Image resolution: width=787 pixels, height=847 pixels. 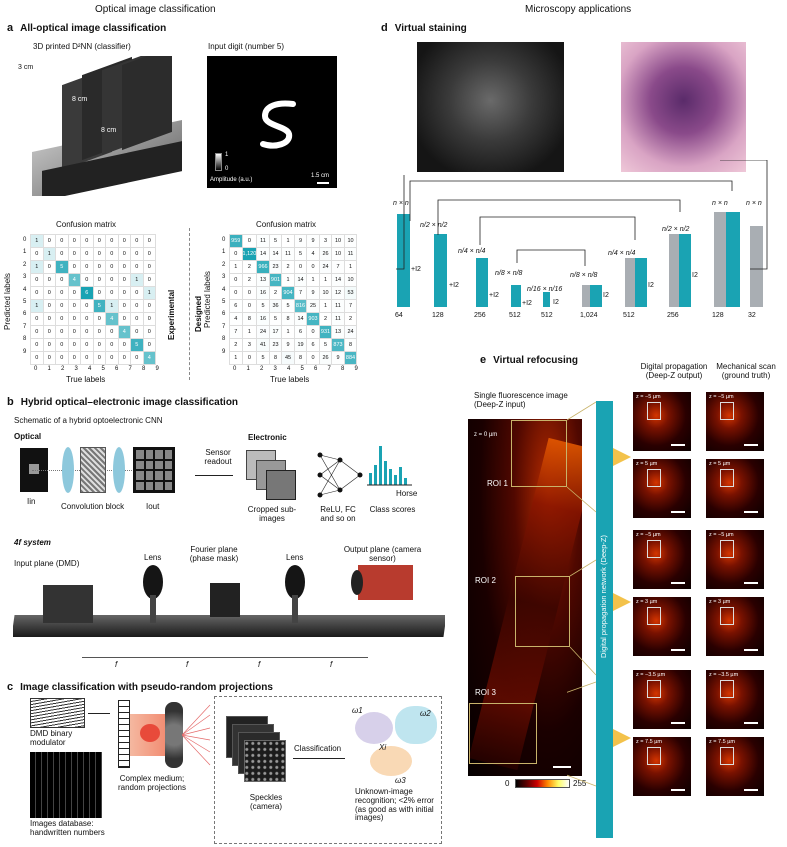 What do you see at coordinates (272, 514) in the screenshot?
I see `cropped-label: Cropped sub-images` at bounding box center [272, 514].